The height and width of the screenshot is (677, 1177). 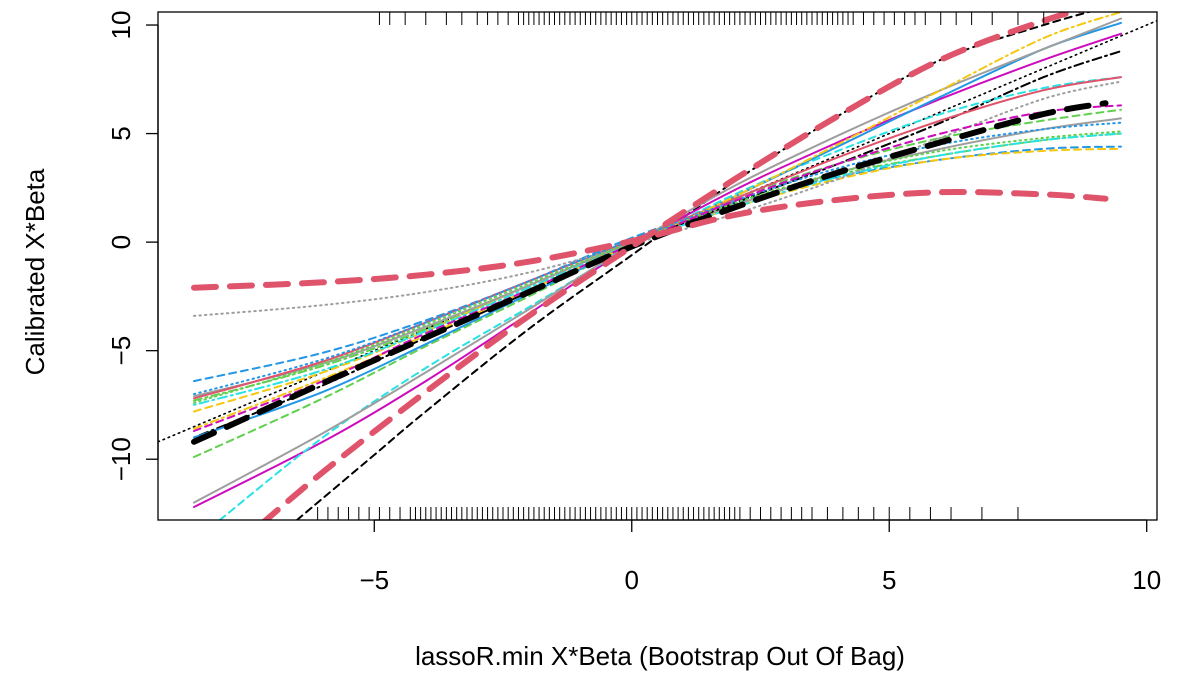 I want to click on x-tick-label: −5, so click(x=374, y=580).